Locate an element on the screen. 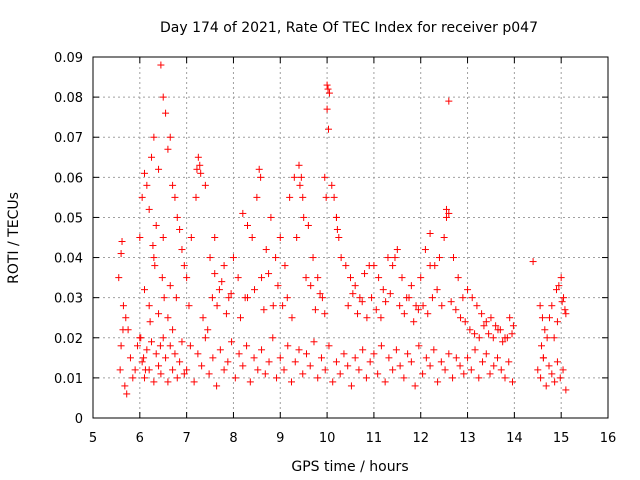 This screenshot has width=640, height=480. x-tick-label: 11 is located at coordinates (374, 438).